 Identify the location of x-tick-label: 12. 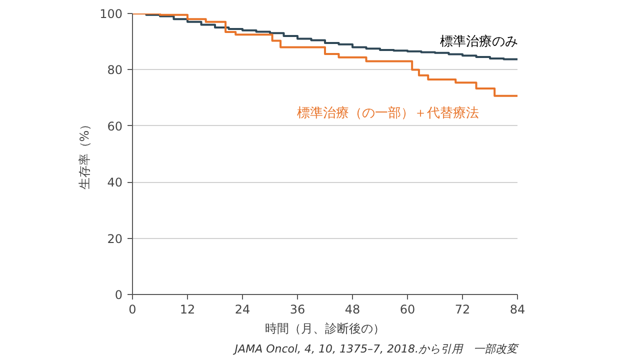
(188, 309).